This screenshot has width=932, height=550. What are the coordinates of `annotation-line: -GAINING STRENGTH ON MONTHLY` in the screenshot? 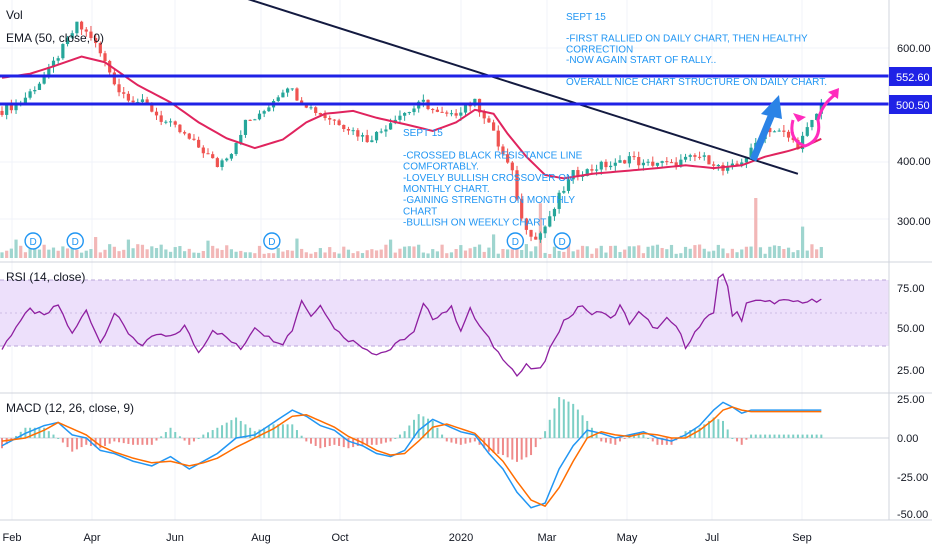 It's located at (489, 200).